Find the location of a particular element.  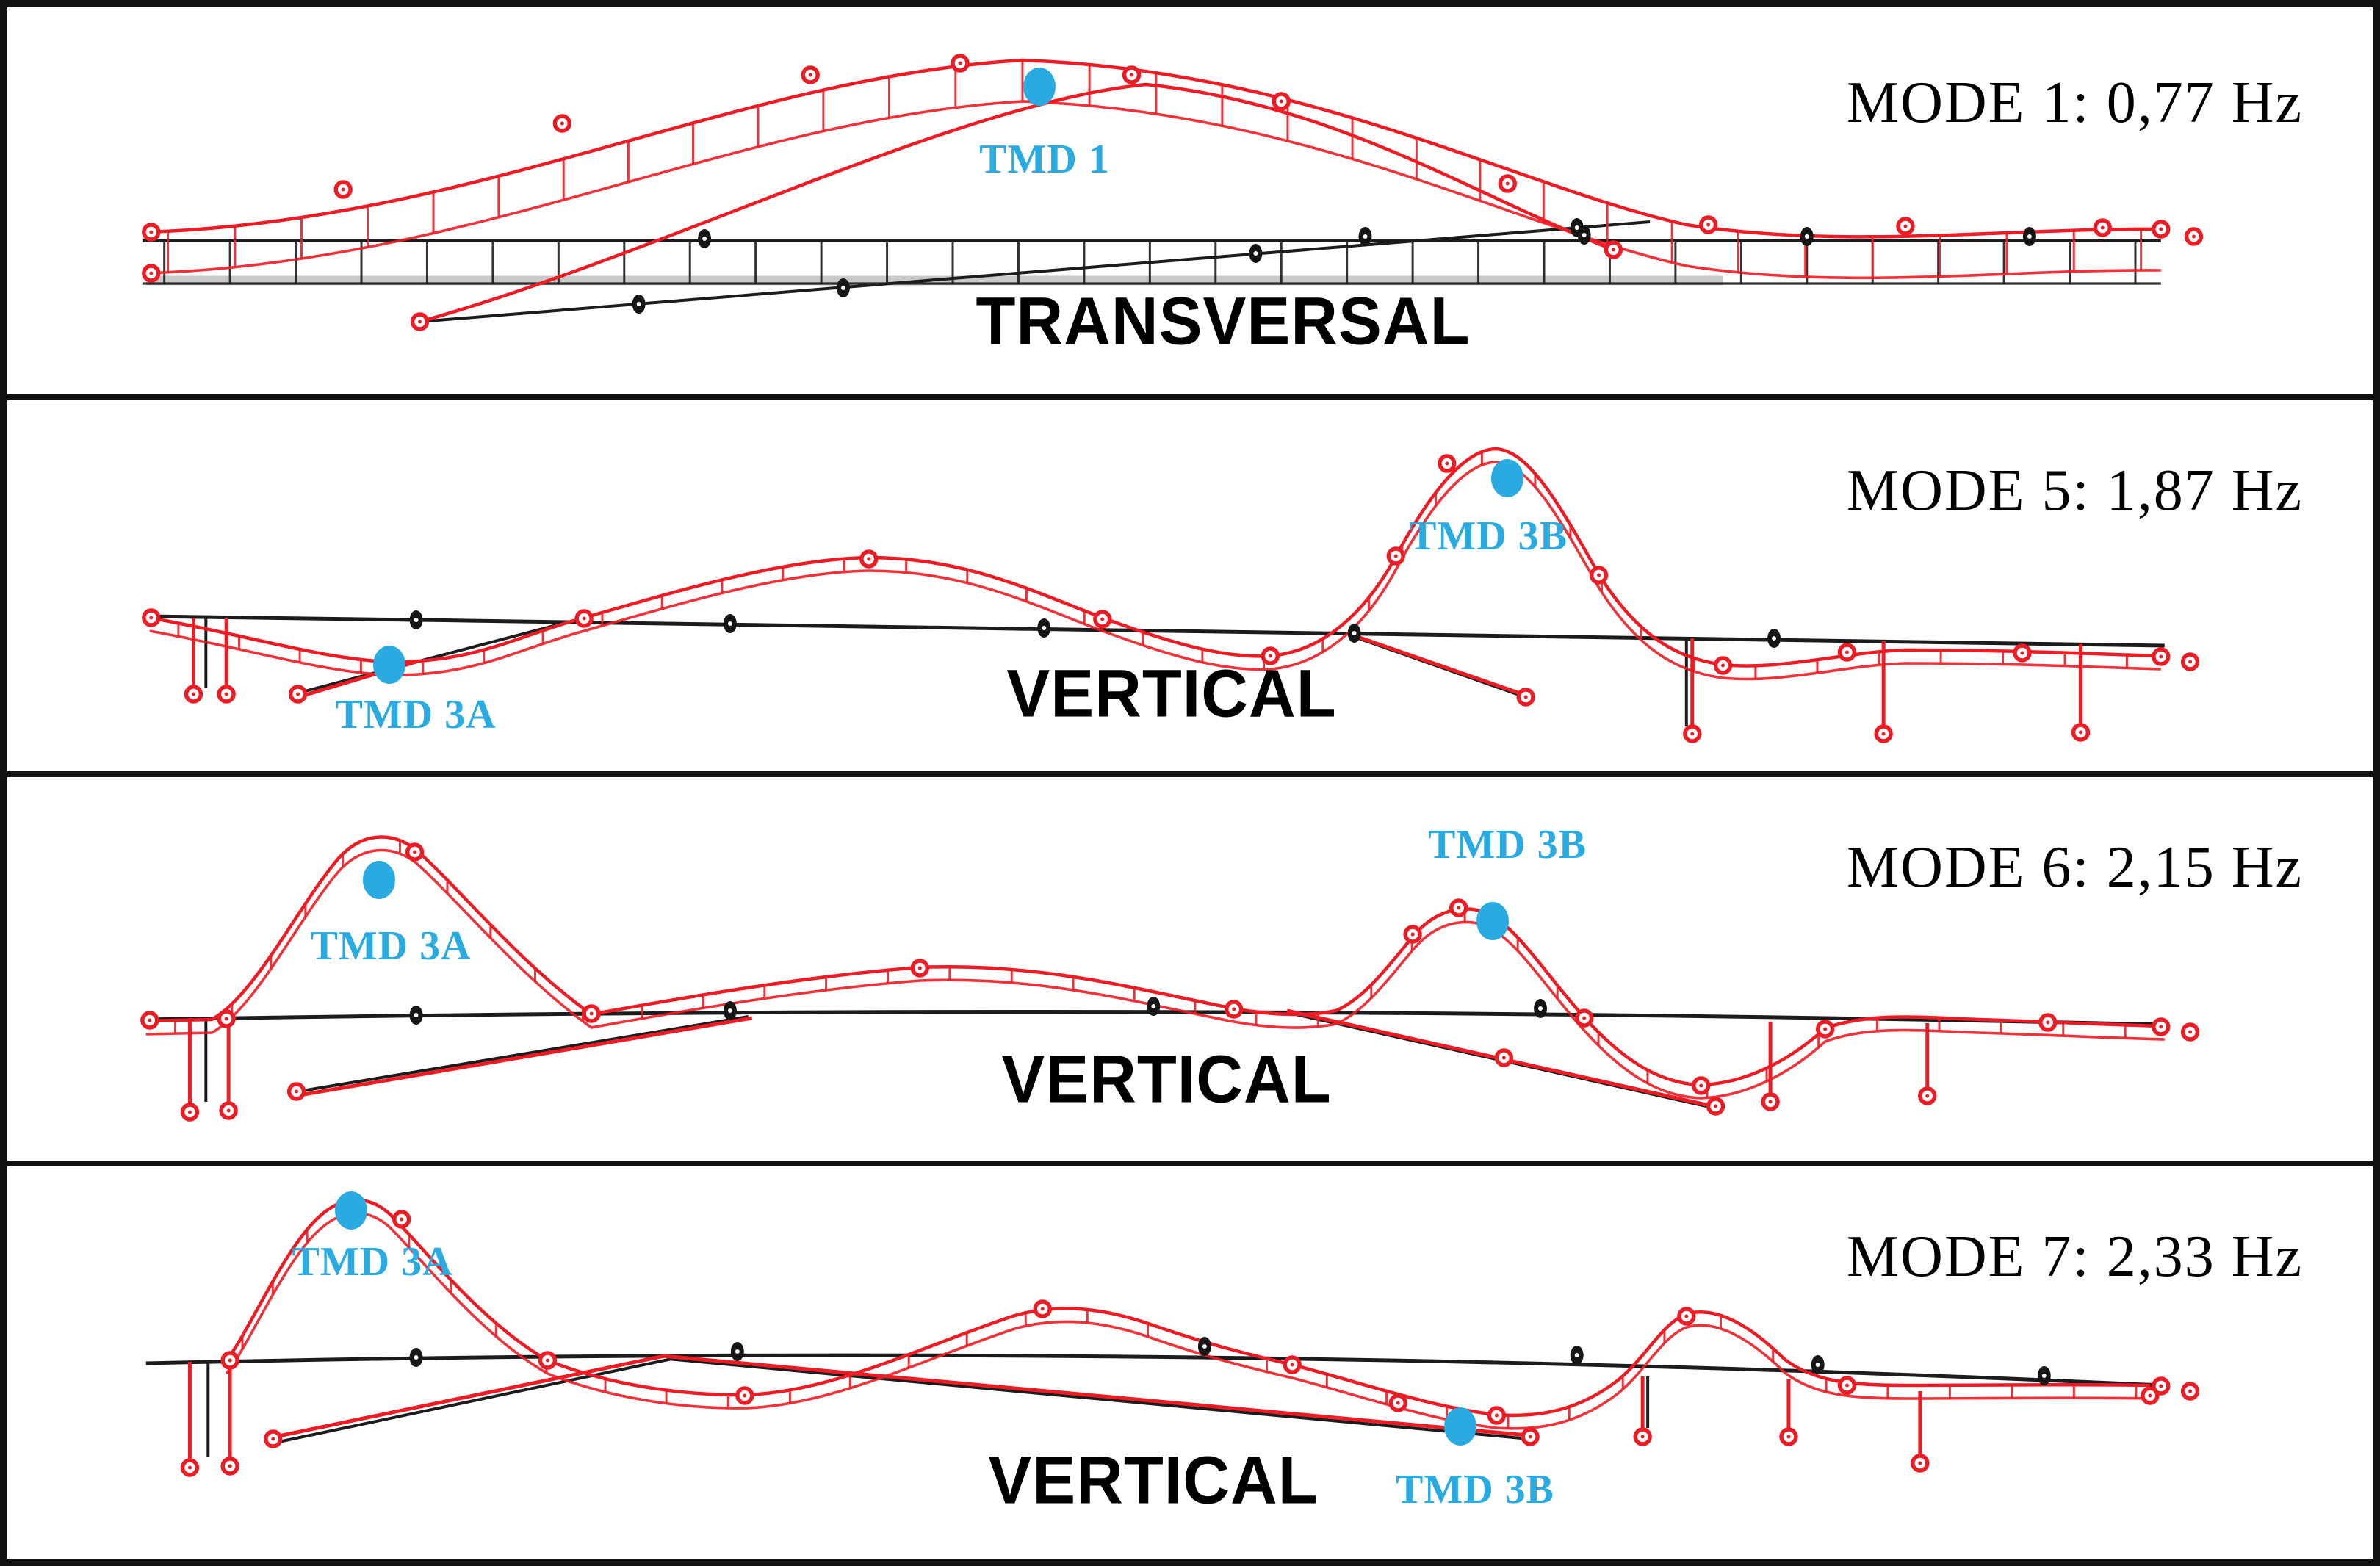

direction-label: TRANSVERSAL is located at coordinates (1223, 321).